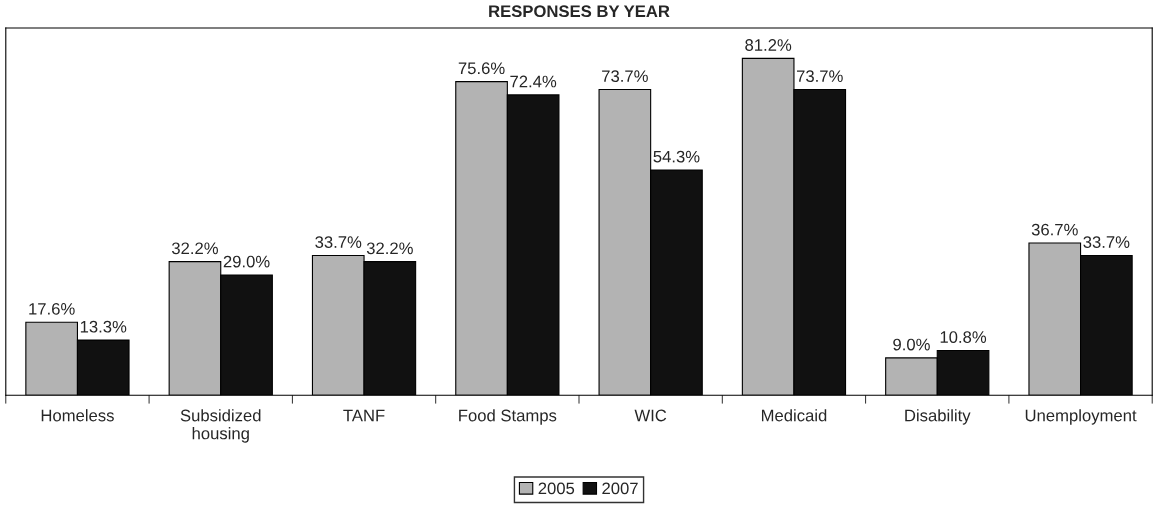 This screenshot has width=1158, height=510. Describe the element at coordinates (768, 45) in the screenshot. I see `data-label: 81.2%` at that location.